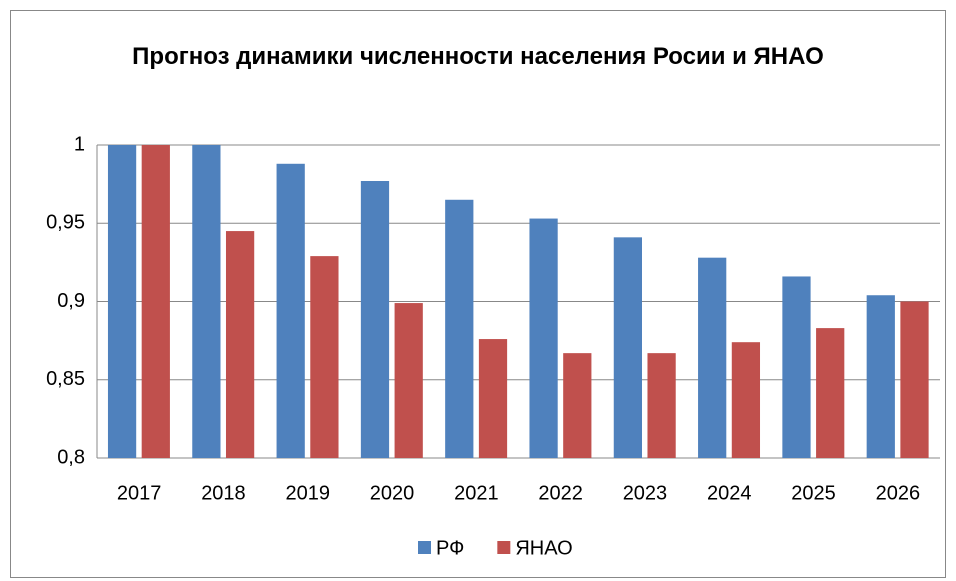 The width and height of the screenshot is (956, 581). Describe the element at coordinates (65, 379) in the screenshot. I see `y-tick-label: 0,85` at that location.